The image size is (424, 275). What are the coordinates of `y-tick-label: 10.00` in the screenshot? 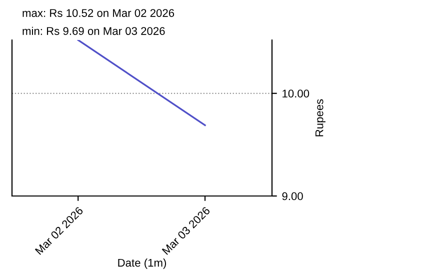 It's located at (296, 94).